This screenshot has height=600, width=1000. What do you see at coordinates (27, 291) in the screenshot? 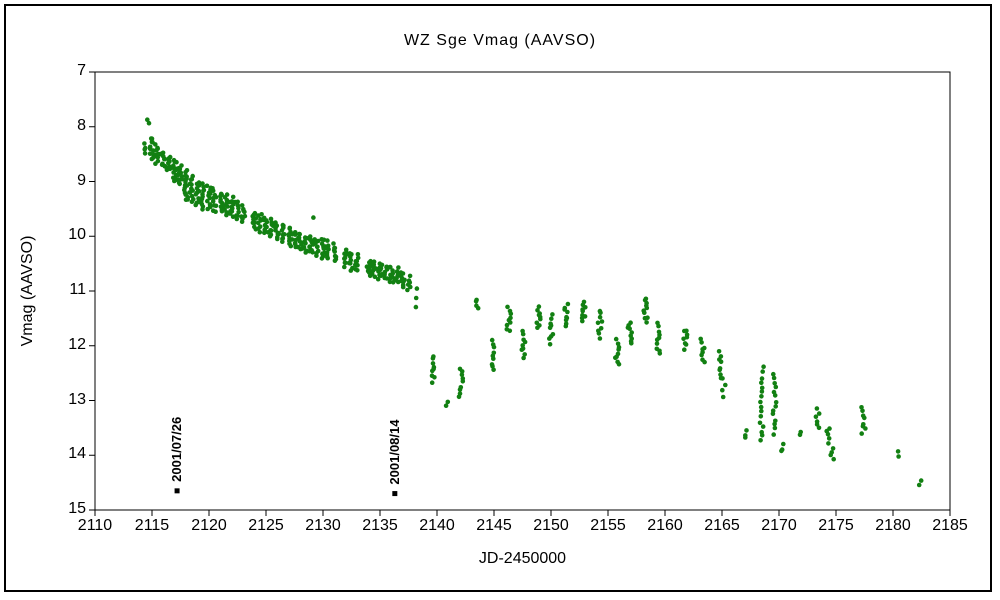
I see `y-axis-label: Vmag (AAVSO)` at bounding box center [27, 291].